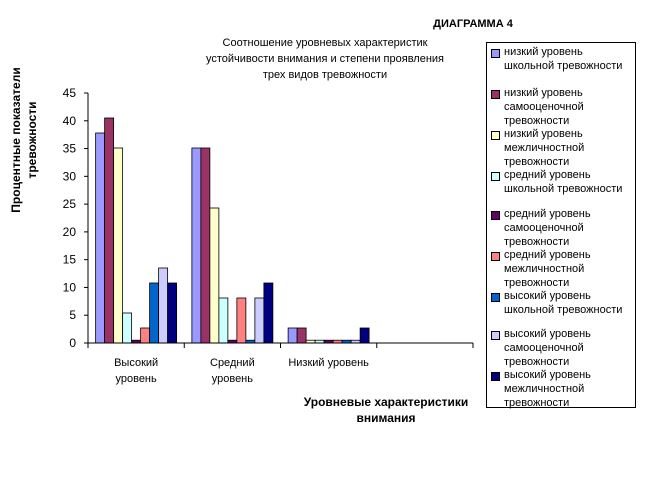  I want to click on y-axis-label: Процентные показатели тревожности, so click(24, 139).